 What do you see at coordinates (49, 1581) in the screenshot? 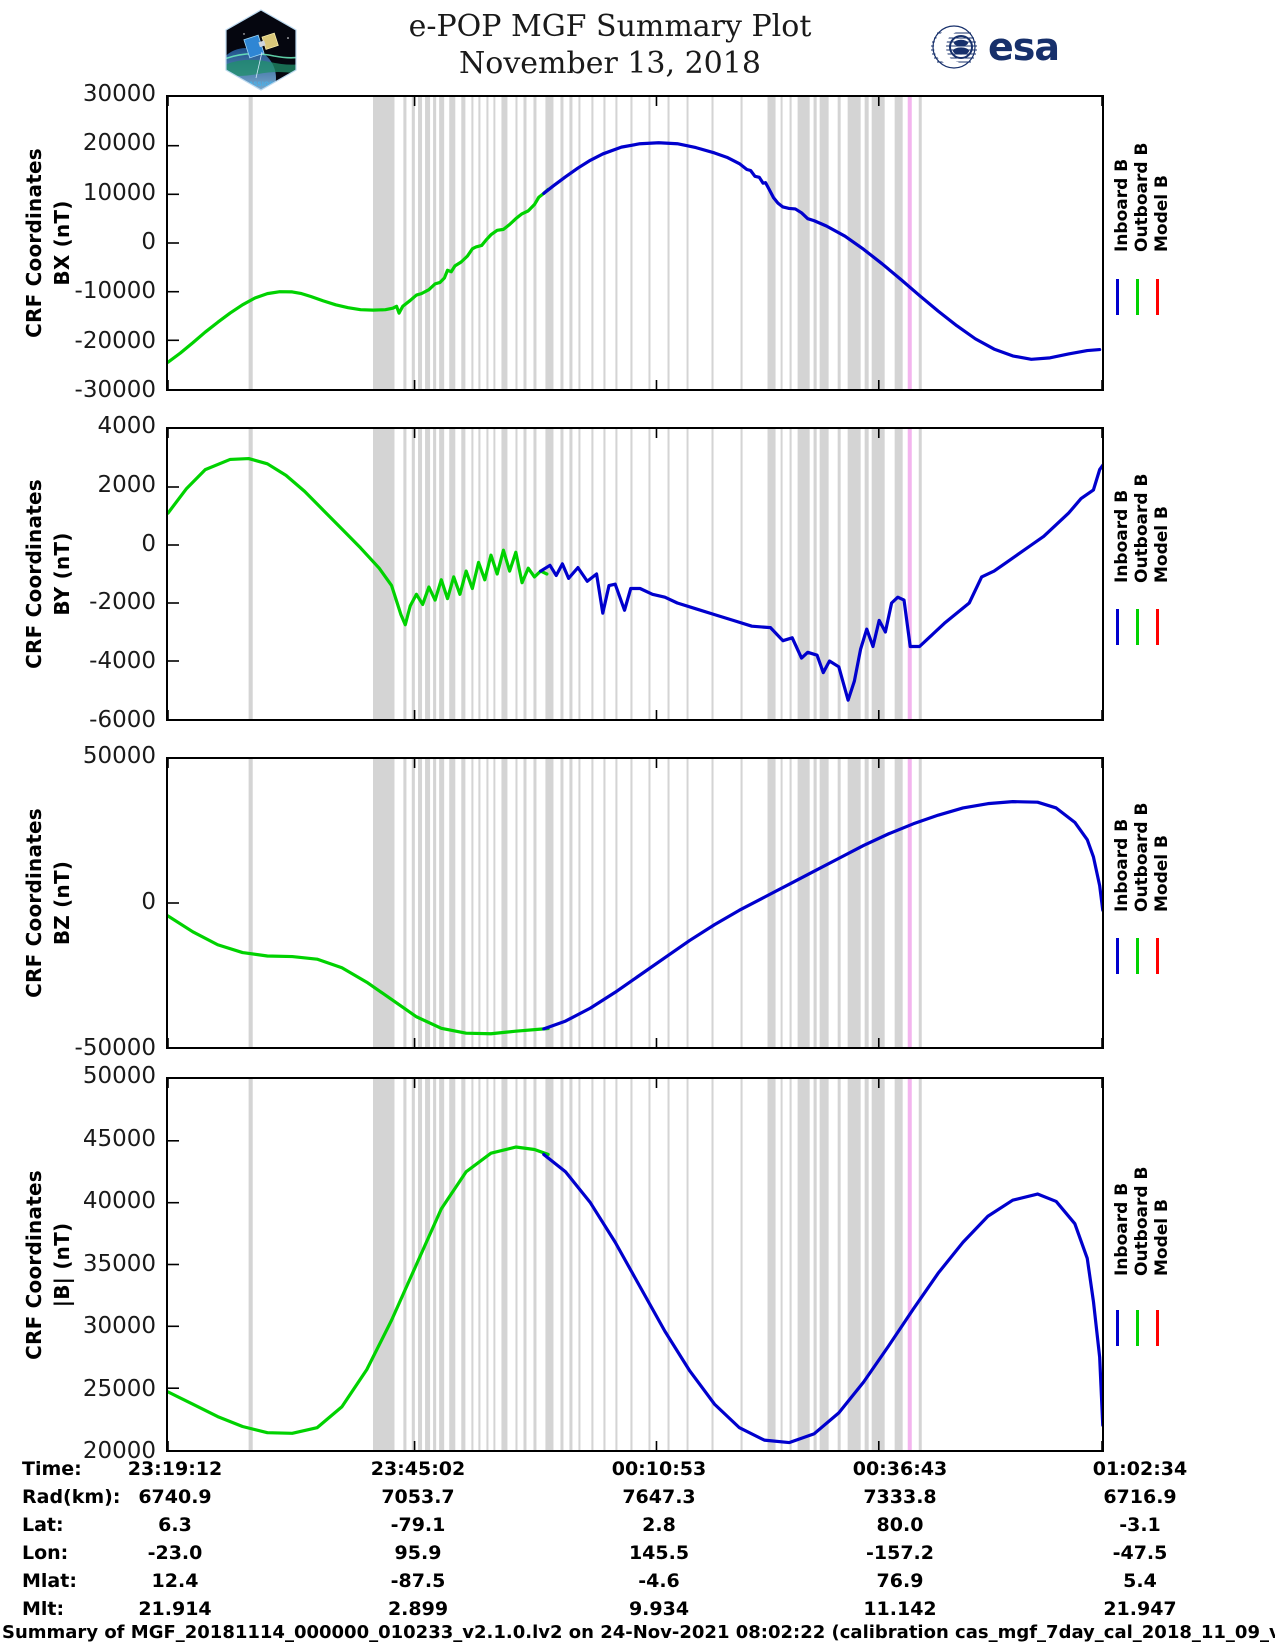
I see `table-row-label: Mlat:` at bounding box center [49, 1581].